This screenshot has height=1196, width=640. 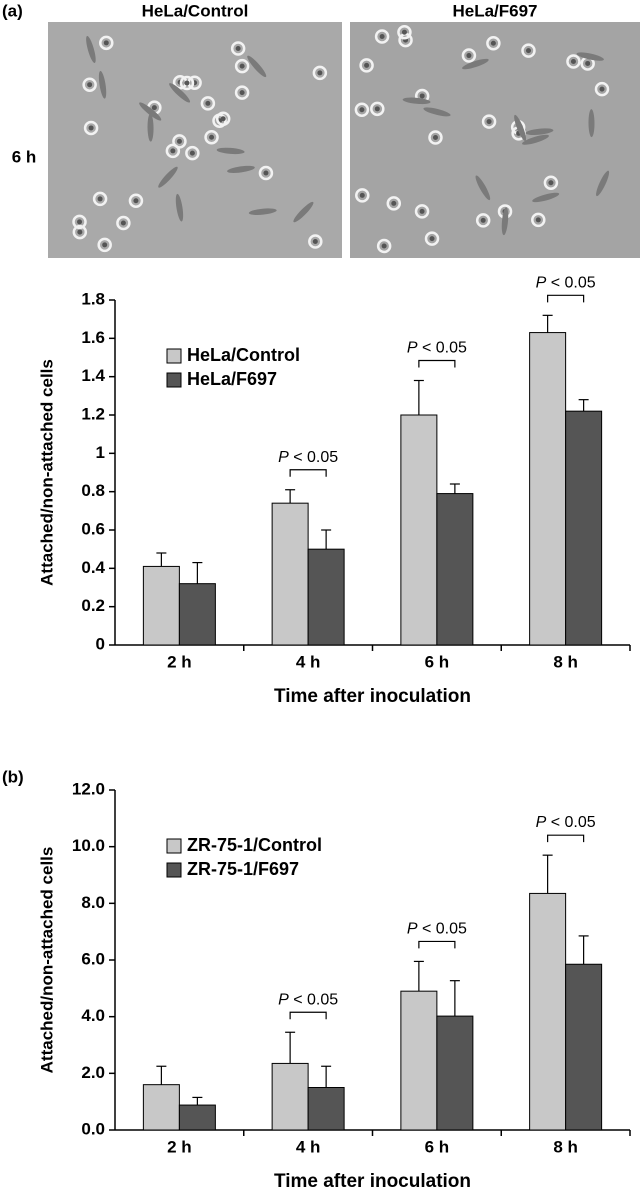 I want to click on x-tick-label: 2 h, so click(x=179, y=1146).